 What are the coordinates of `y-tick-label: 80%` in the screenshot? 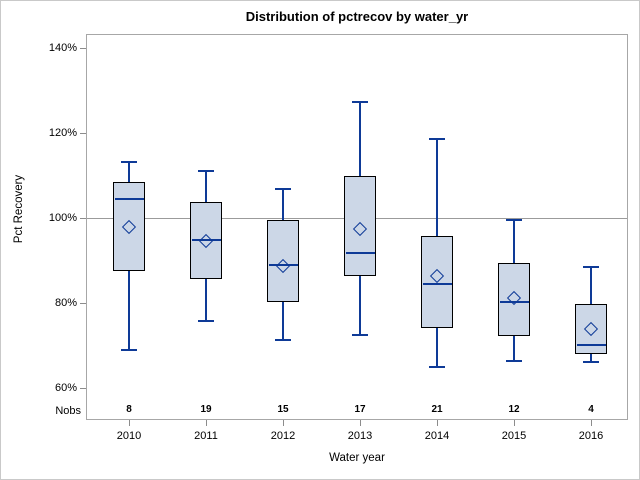 It's located at (65, 302).